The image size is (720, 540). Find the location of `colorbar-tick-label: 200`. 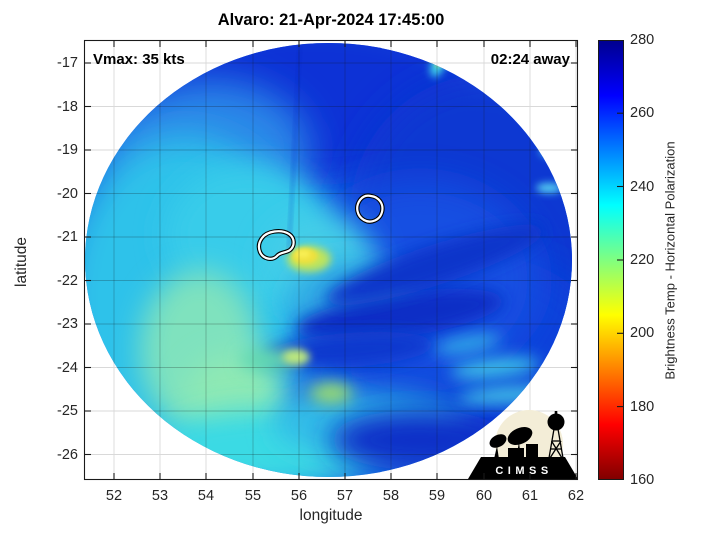

colorbar-tick-label: 200 is located at coordinates (642, 333).